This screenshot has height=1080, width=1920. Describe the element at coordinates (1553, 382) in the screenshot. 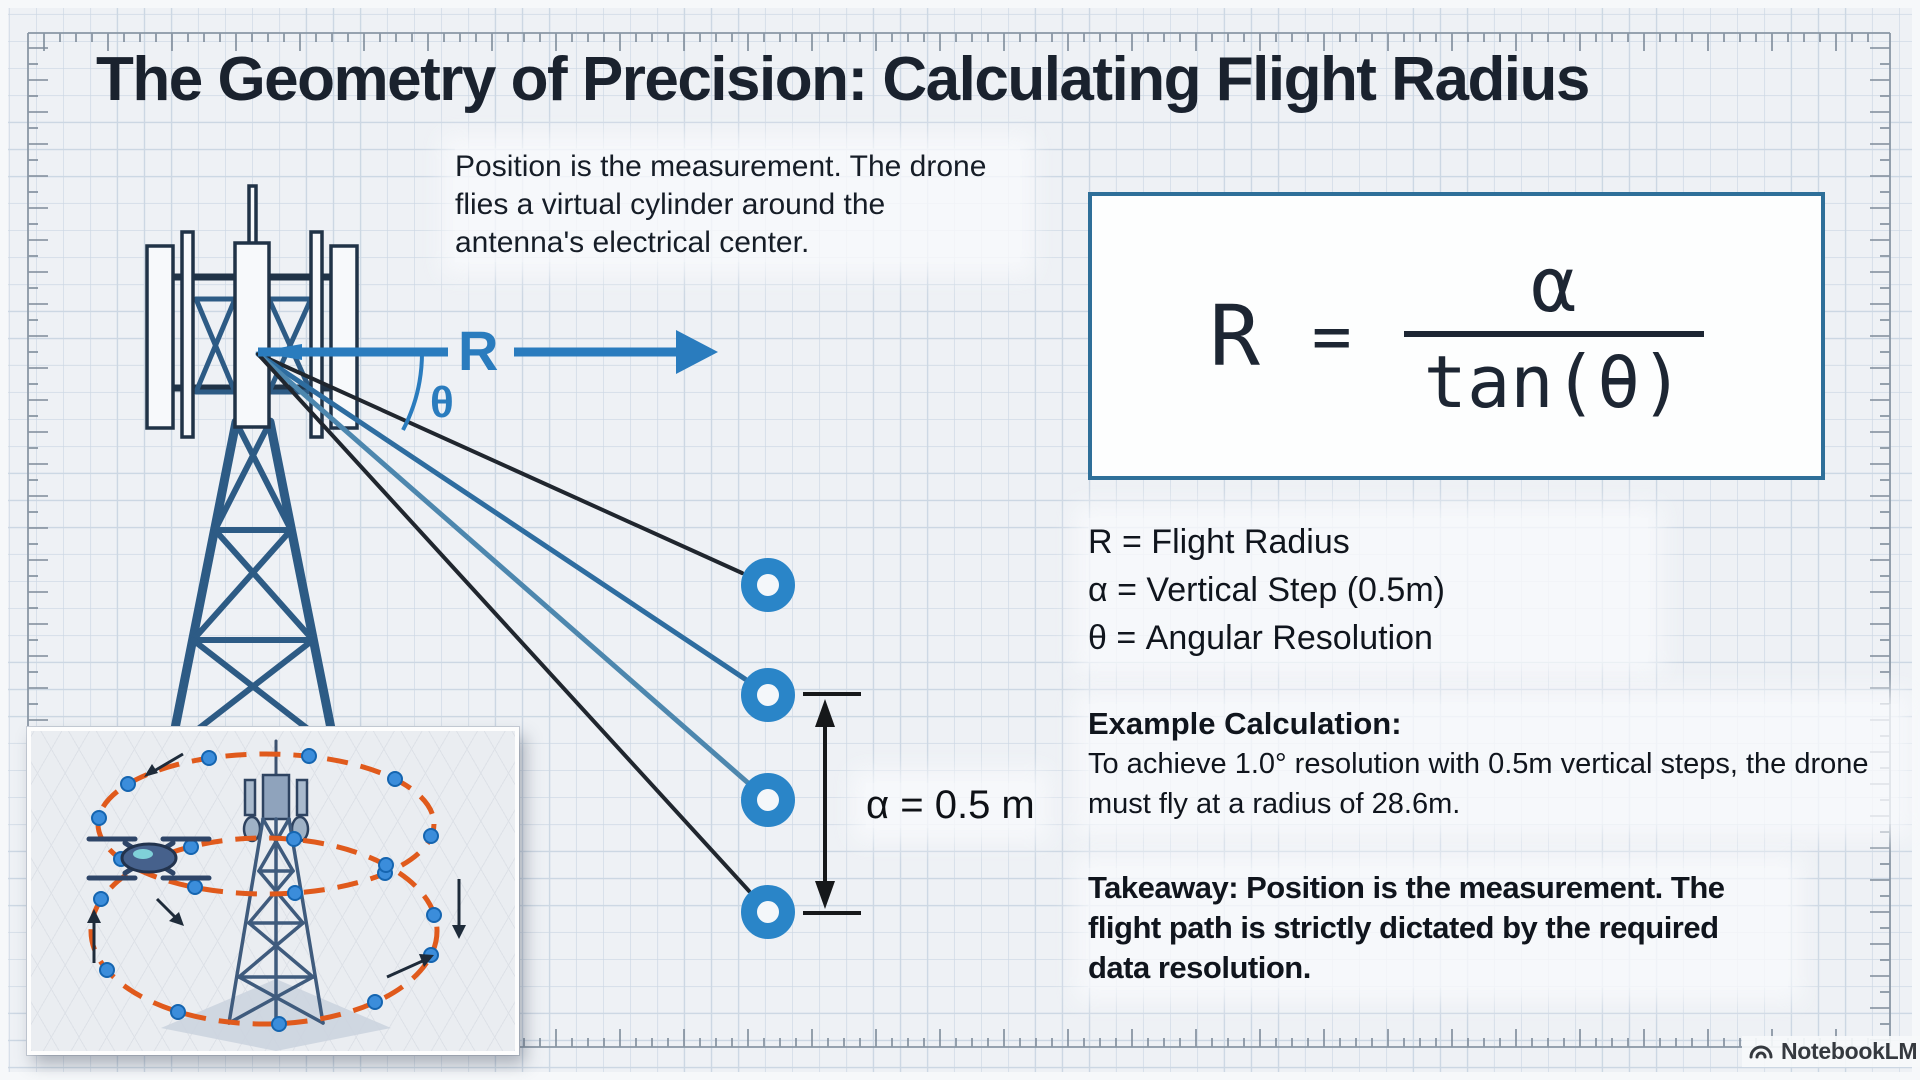

I see `formula-denominator: tan(θ)` at that location.